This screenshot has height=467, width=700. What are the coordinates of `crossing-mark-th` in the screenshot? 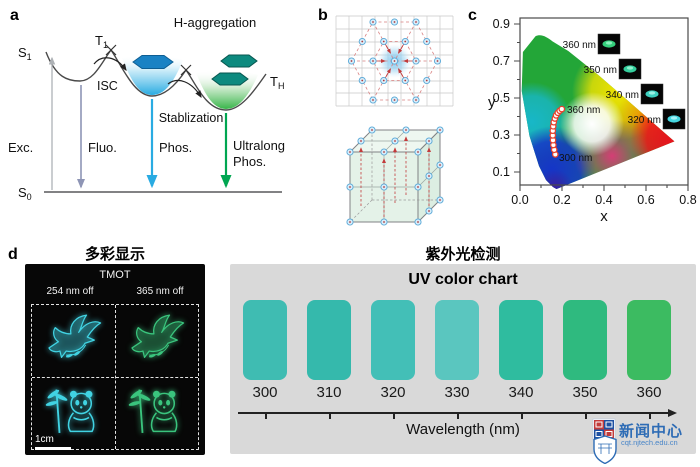 It's located at (186, 70).